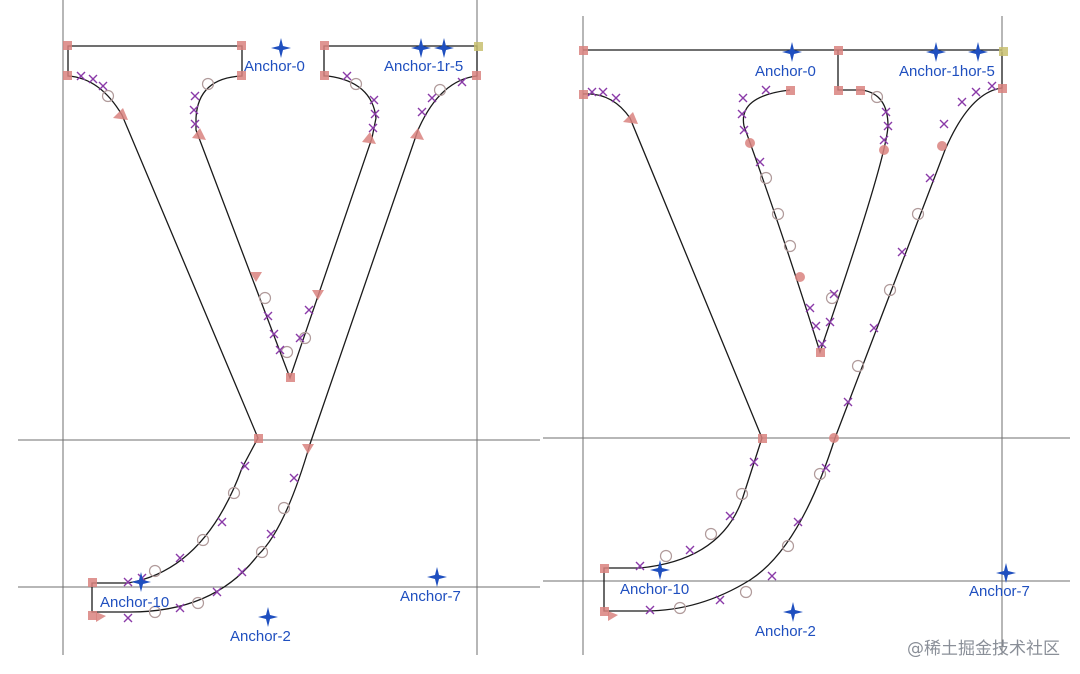  Describe the element at coordinates (785, 631) in the screenshot. I see `anchor-label: Anchor-2` at that location.